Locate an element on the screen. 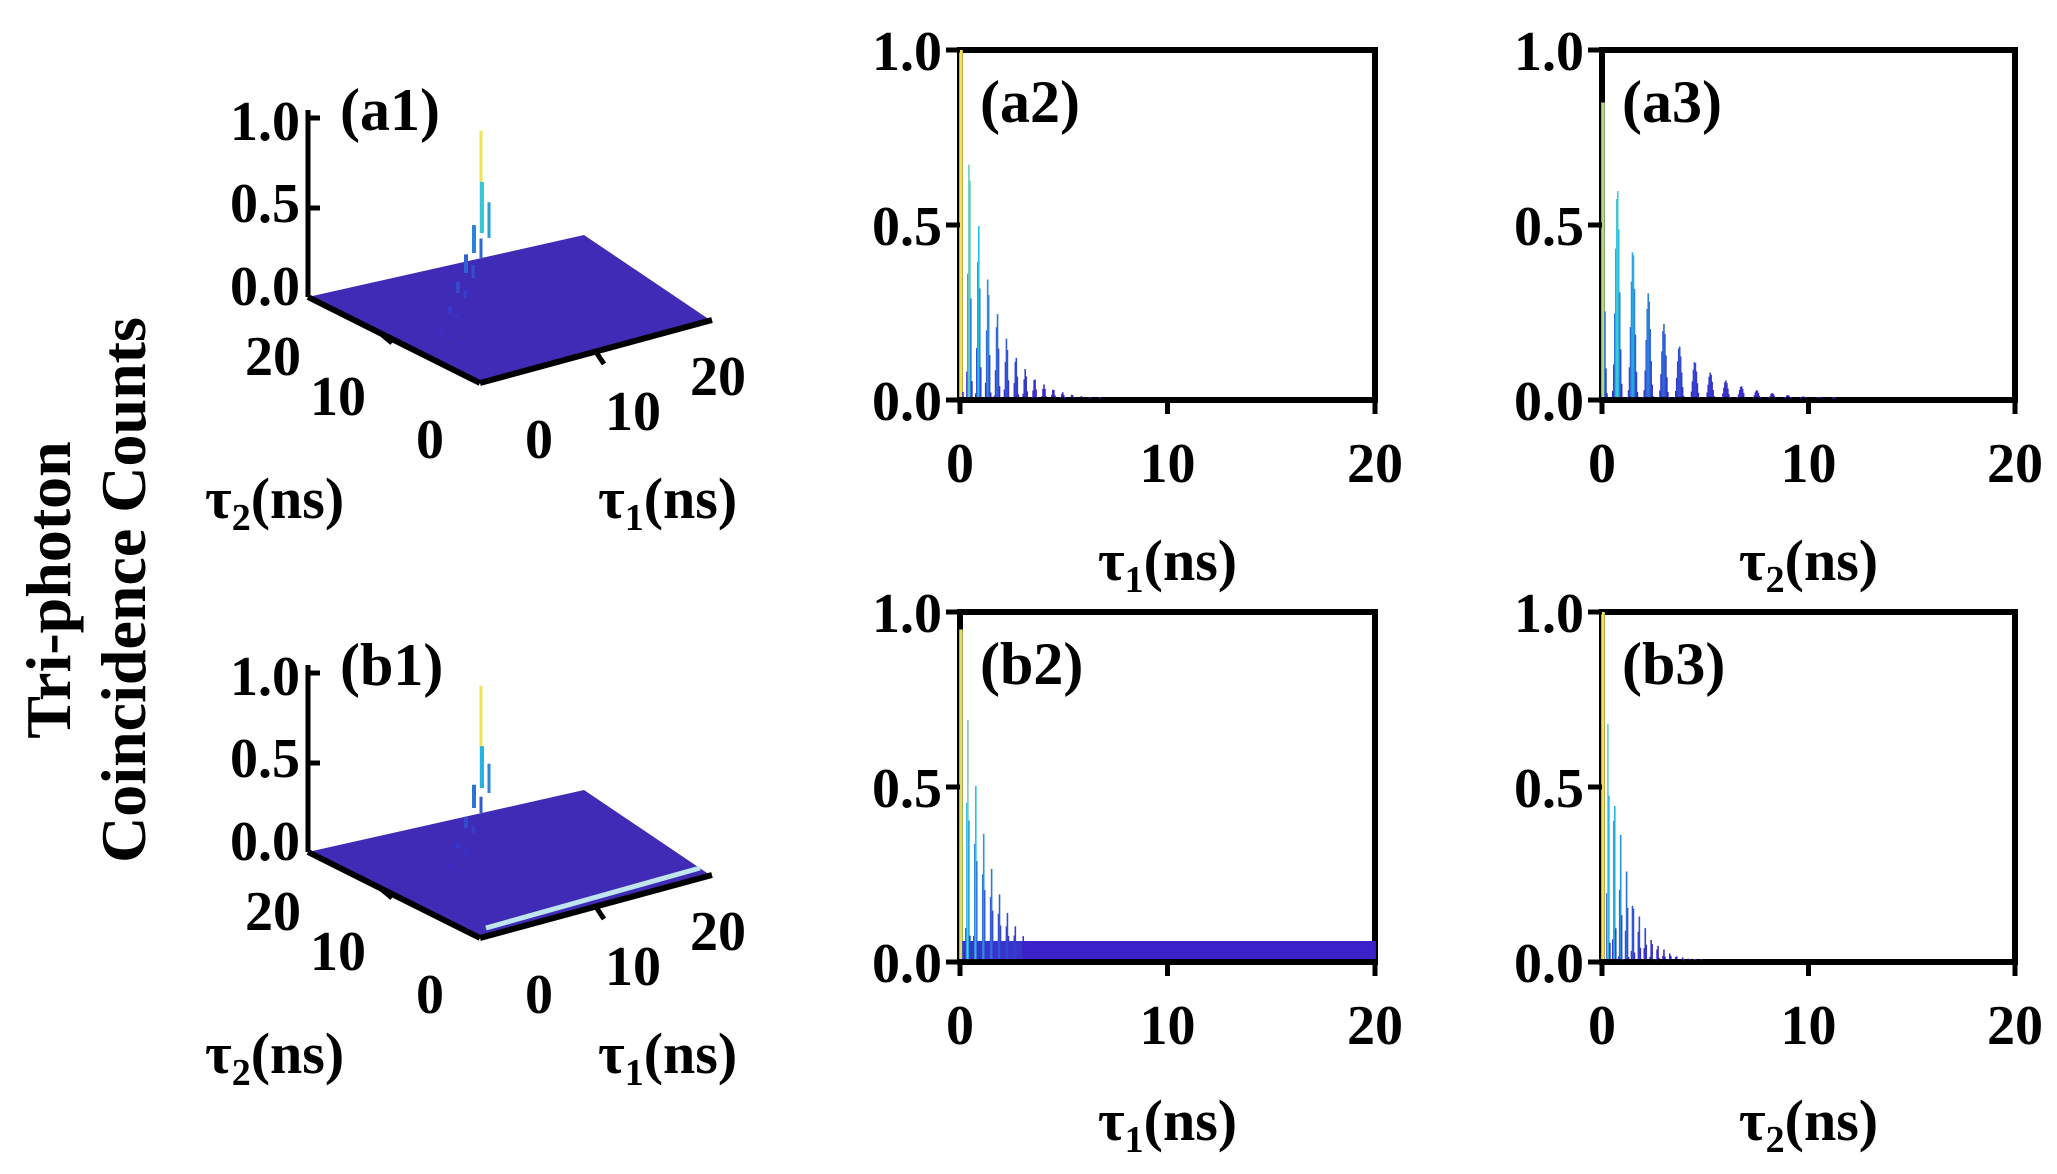 This screenshot has width=2057, height=1174. panel-label: (b3) is located at coordinates (1673, 664).